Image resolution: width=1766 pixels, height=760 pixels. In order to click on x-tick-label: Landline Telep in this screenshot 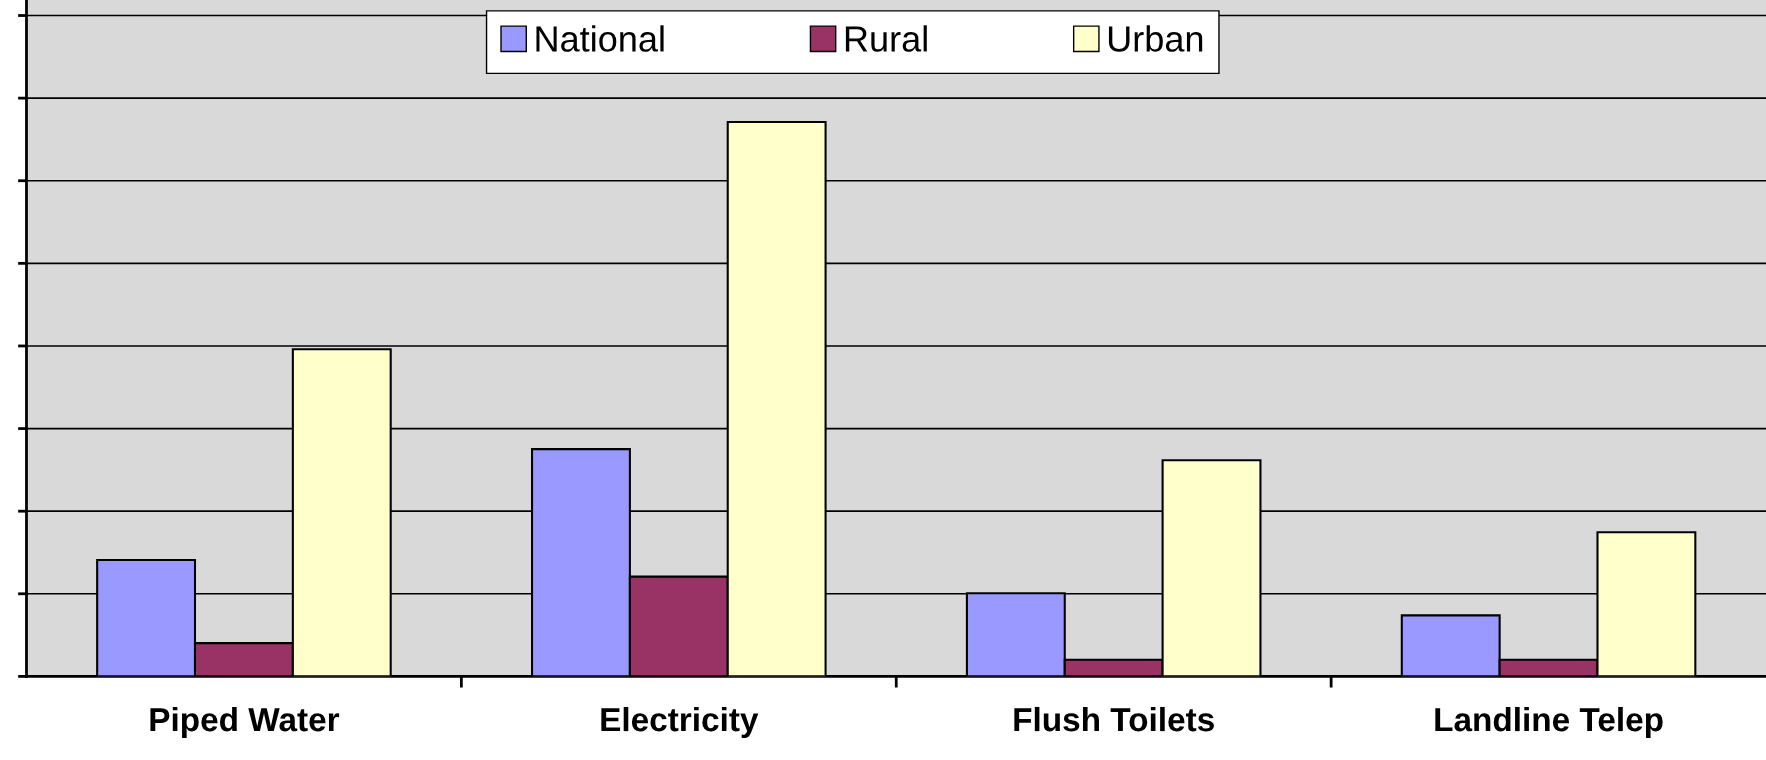, I will do `click(1549, 722)`.